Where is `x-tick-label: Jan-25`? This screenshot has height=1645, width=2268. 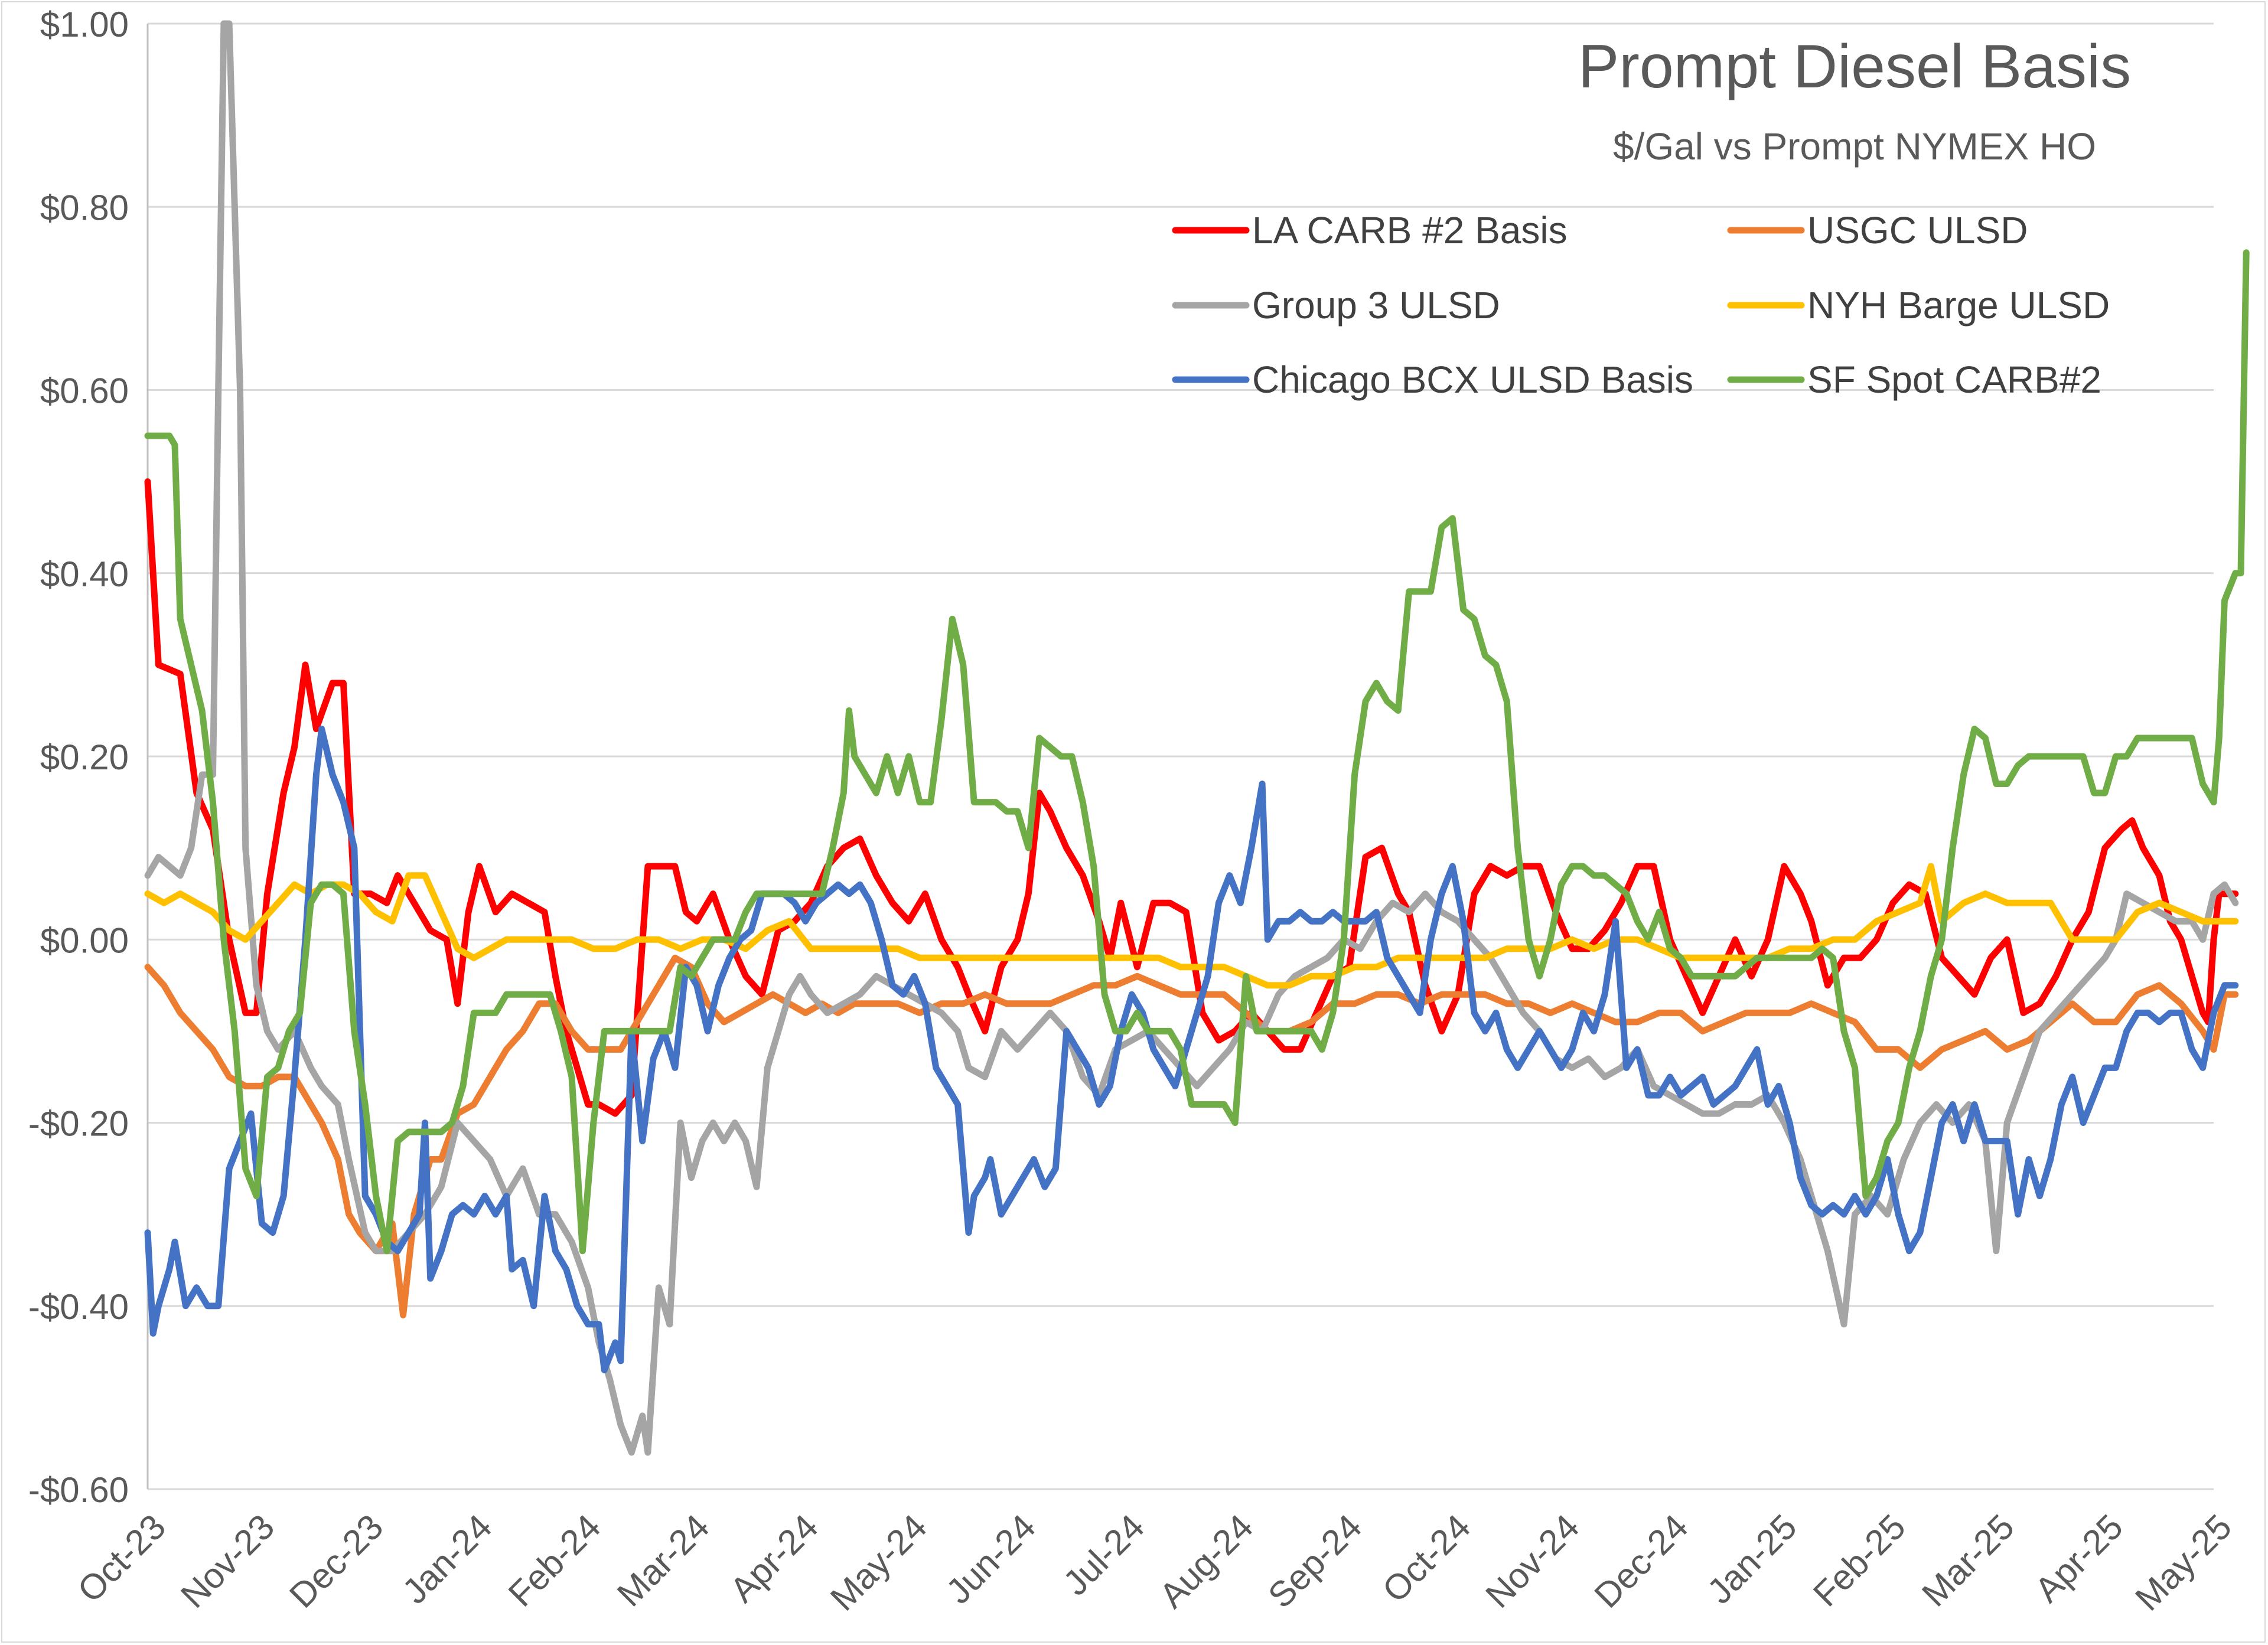
x-tick-label: Jan-25 is located at coordinates (1752, 1559).